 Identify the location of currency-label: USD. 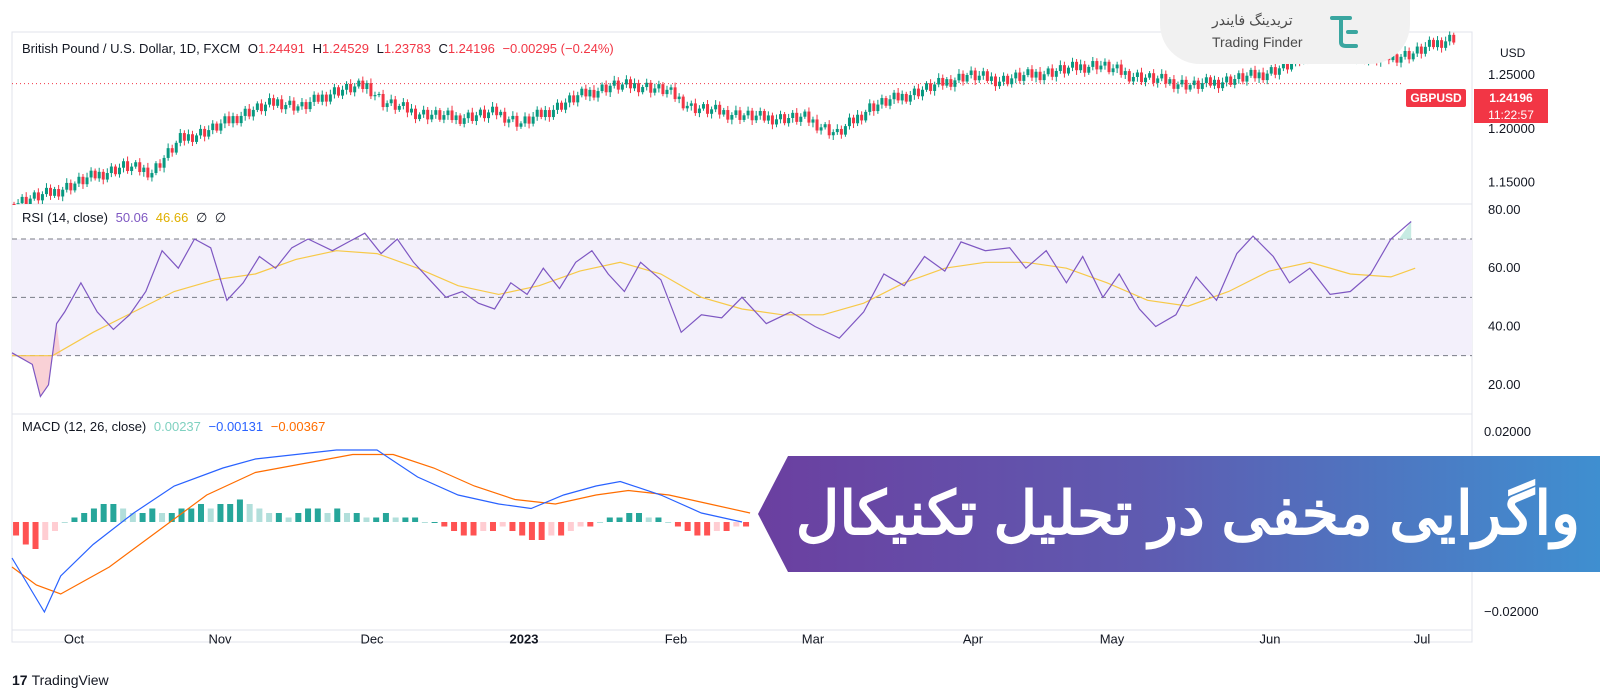
(1513, 53).